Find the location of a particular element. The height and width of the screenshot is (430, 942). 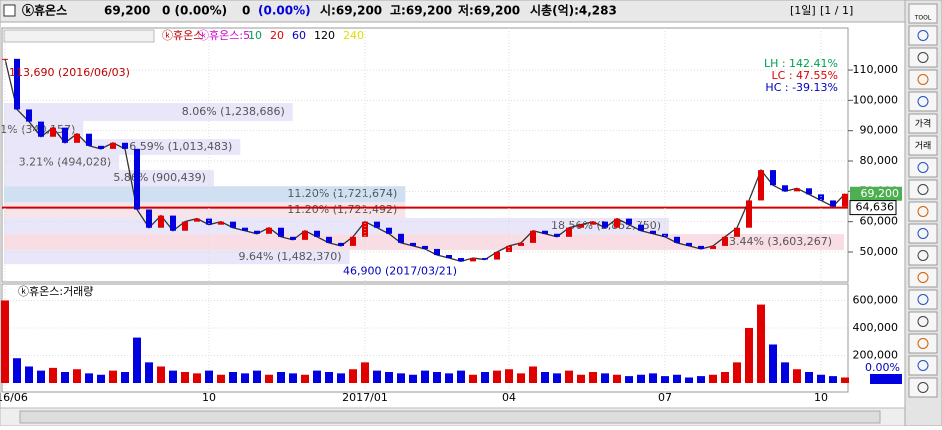

tool-label: TOOL is located at coordinates (923, 18).